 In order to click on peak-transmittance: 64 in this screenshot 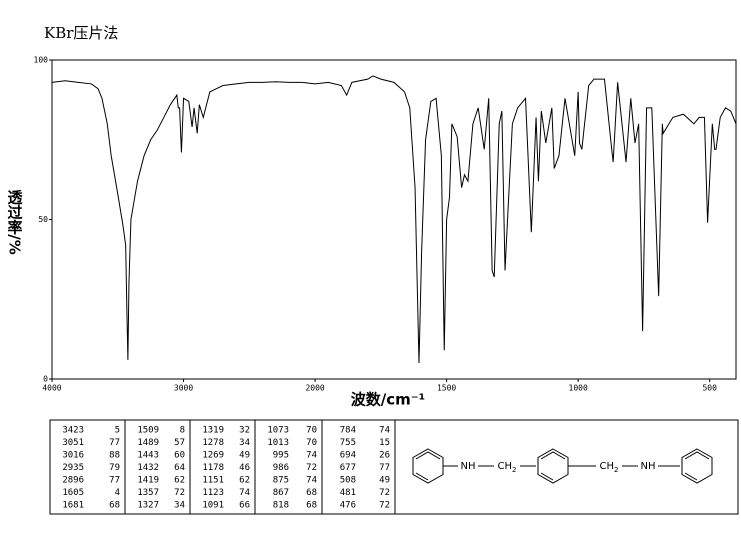, I will do `click(179, 468)`.